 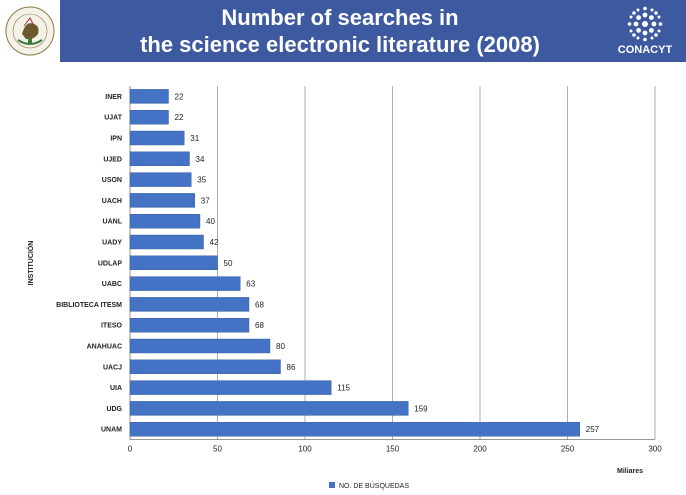 What do you see at coordinates (104, 347) in the screenshot?
I see `category-label: ANAHUAC` at bounding box center [104, 347].